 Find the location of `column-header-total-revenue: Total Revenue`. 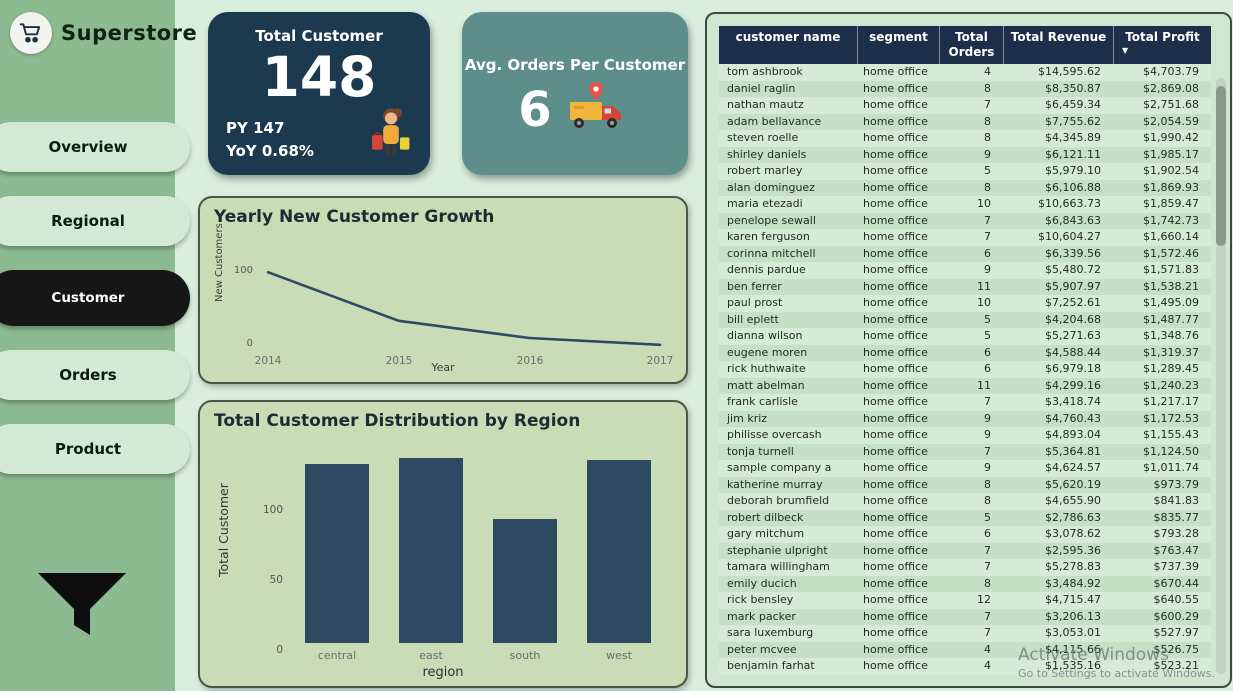

column-header-total-revenue: Total Revenue is located at coordinates (1058, 45).